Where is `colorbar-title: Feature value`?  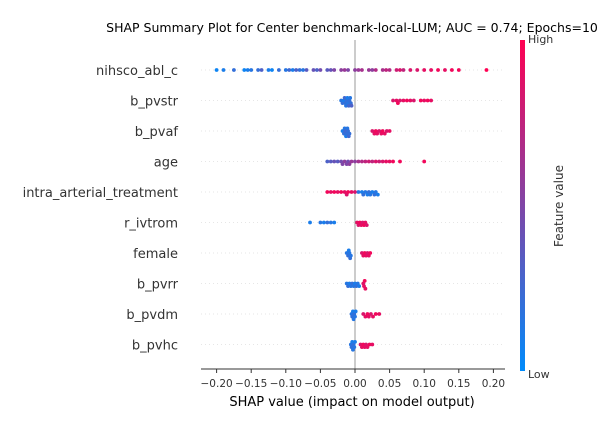 colorbar-title: Feature value is located at coordinates (559, 206).